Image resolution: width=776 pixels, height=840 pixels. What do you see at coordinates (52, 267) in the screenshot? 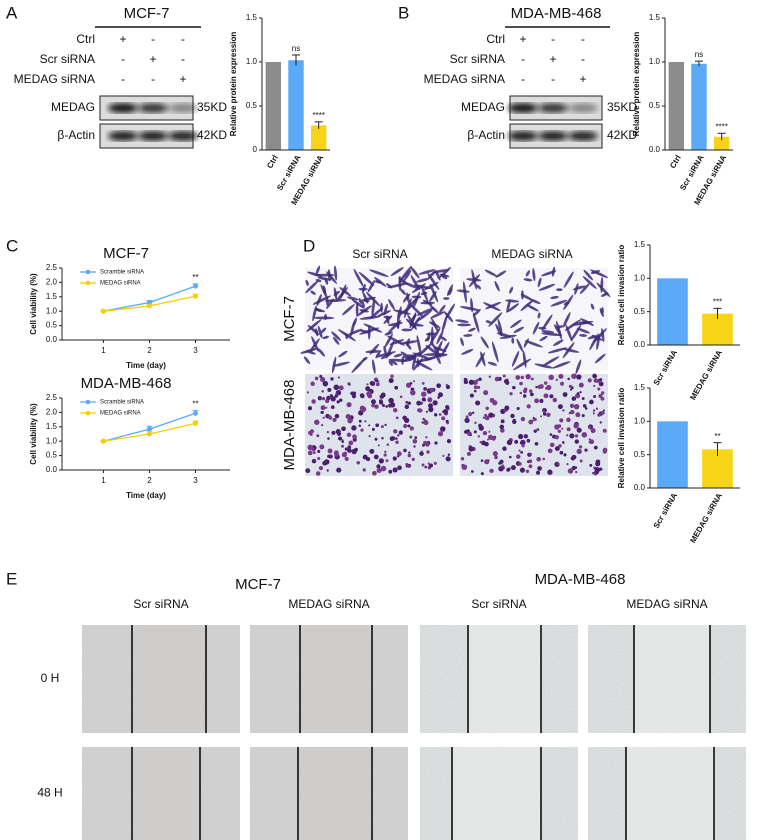
I see `y-tick-label: 2.5` at bounding box center [52, 267].